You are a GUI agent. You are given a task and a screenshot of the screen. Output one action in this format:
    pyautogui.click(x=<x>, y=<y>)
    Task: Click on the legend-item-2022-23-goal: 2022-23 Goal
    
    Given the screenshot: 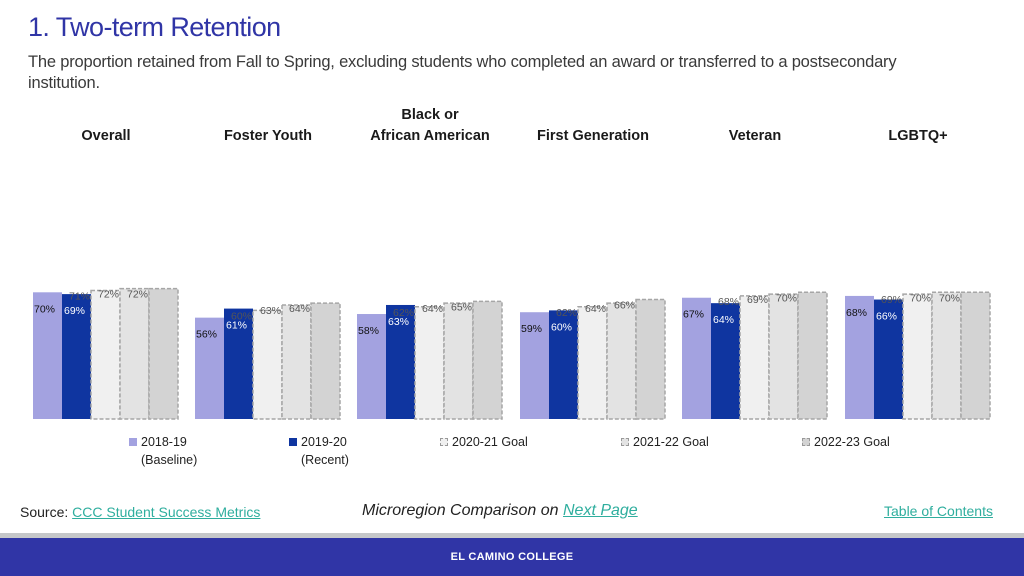 What is the action you would take?
    pyautogui.click(x=846, y=442)
    